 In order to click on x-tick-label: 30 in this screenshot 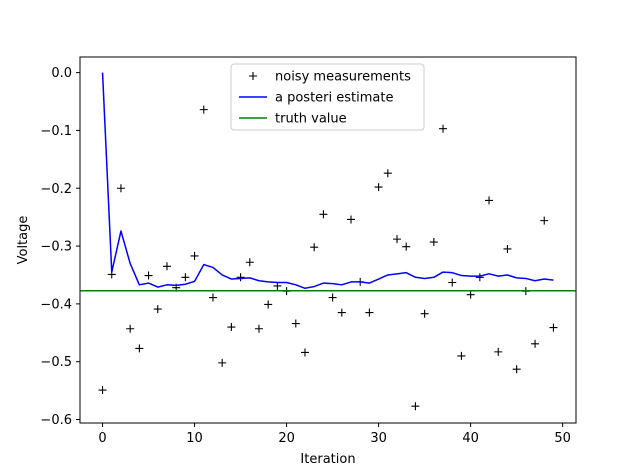, I will do `click(378, 438)`.